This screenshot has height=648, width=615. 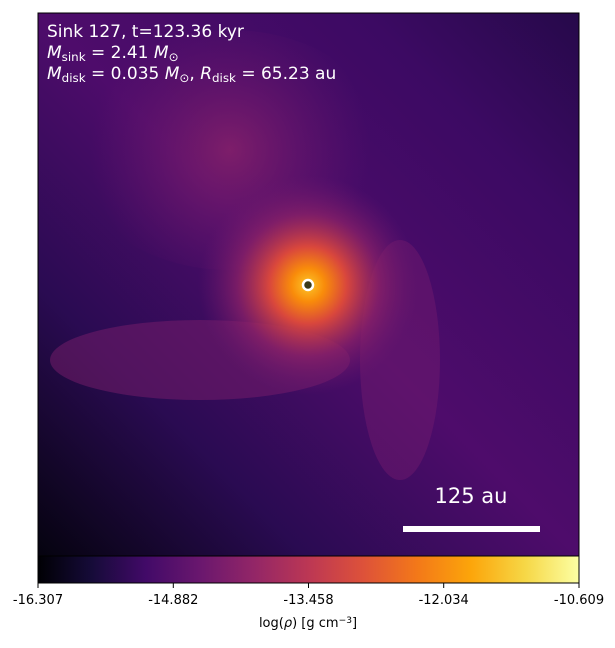 I want to click on annotation-line: Msink = 2.41 M⊙, so click(x=113, y=53).